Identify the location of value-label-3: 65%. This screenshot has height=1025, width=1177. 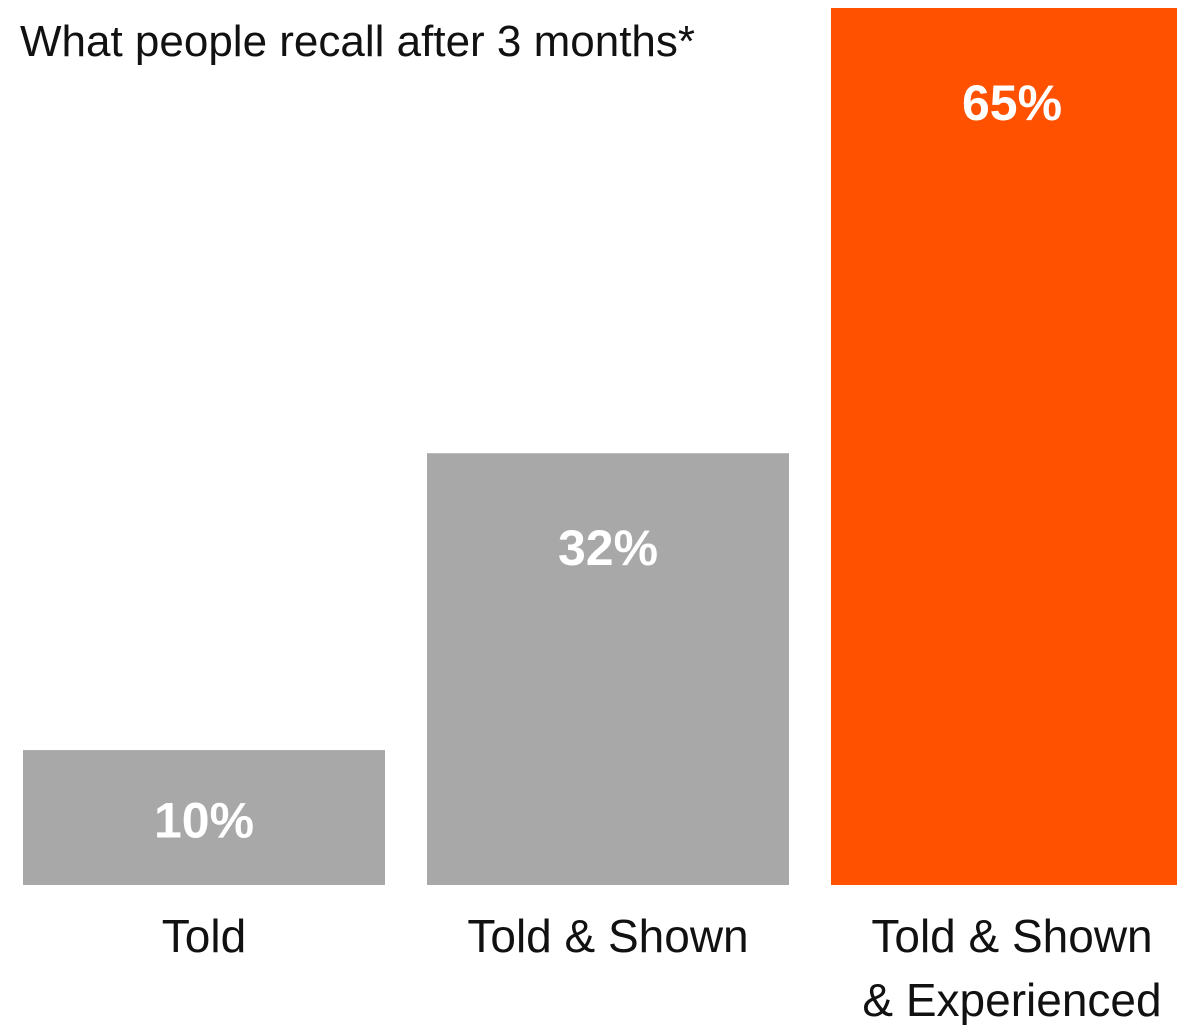
(1012, 103).